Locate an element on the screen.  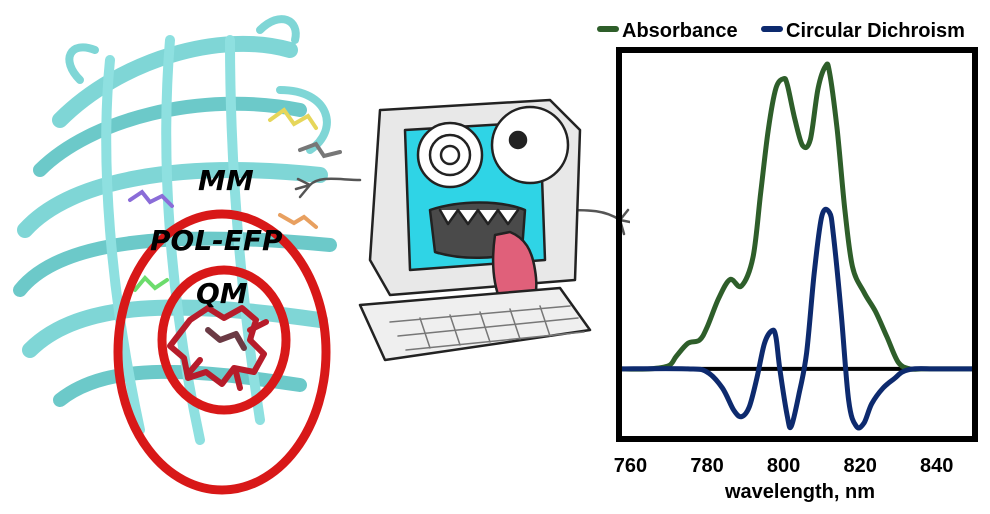
x-tick-label: 780 is located at coordinates (706, 466).